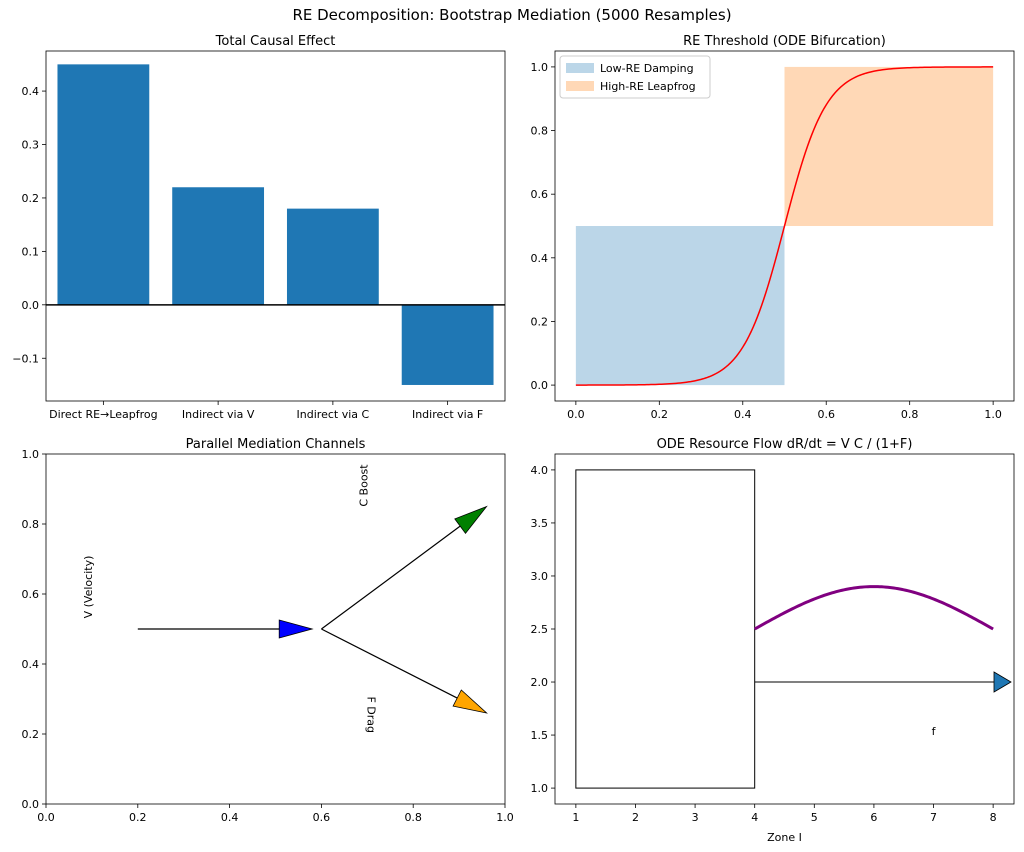  Describe the element at coordinates (648, 86) in the screenshot. I see `legend-label: High-RE Leapfrog` at that location.